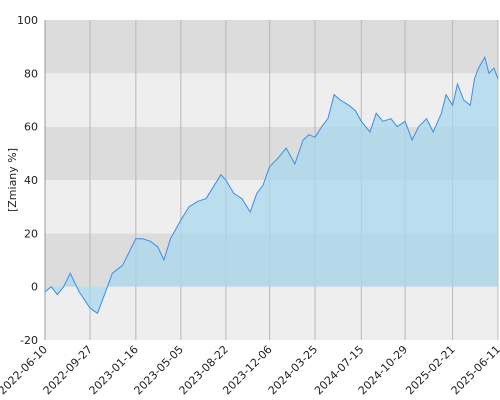 The height and width of the screenshot is (400, 500). Describe the element at coordinates (31, 73) in the screenshot. I see `y-tick-label: 80` at that location.